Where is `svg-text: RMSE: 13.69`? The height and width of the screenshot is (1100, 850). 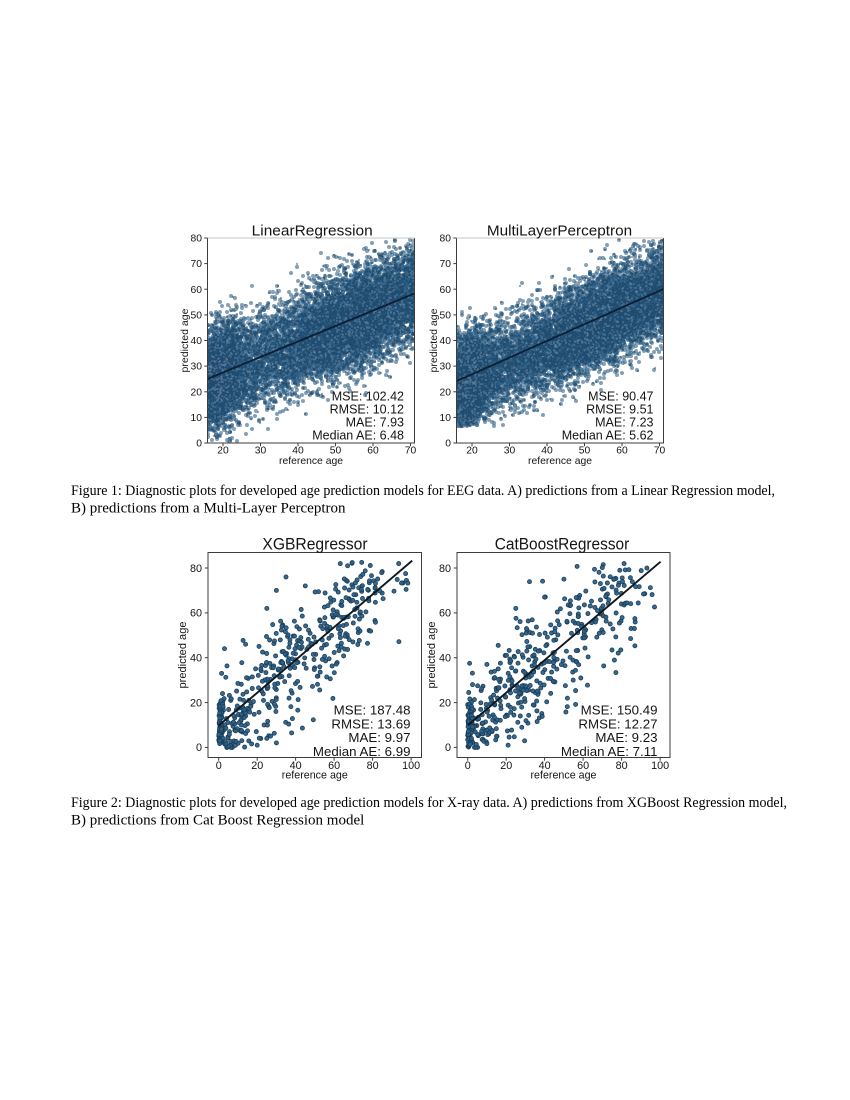
svg-text: RMSE: 13.69 is located at coordinates (370, 723).